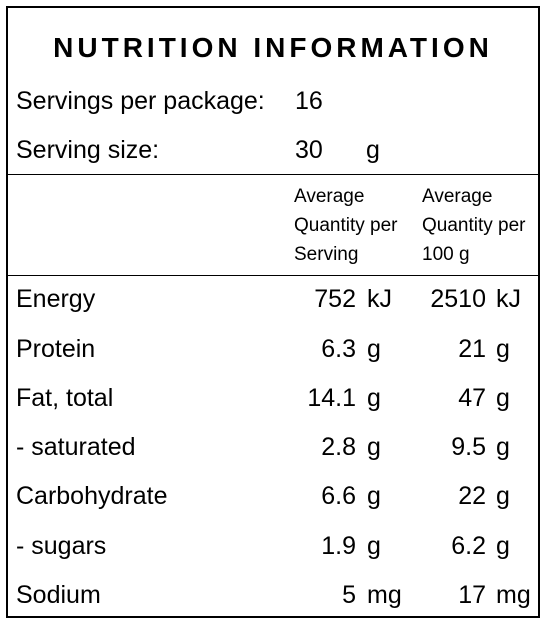 Image resolution: width=551 pixels, height=626 pixels. Describe the element at coordinates (472, 398) in the screenshot. I see `per-100g-value: 47` at that location.